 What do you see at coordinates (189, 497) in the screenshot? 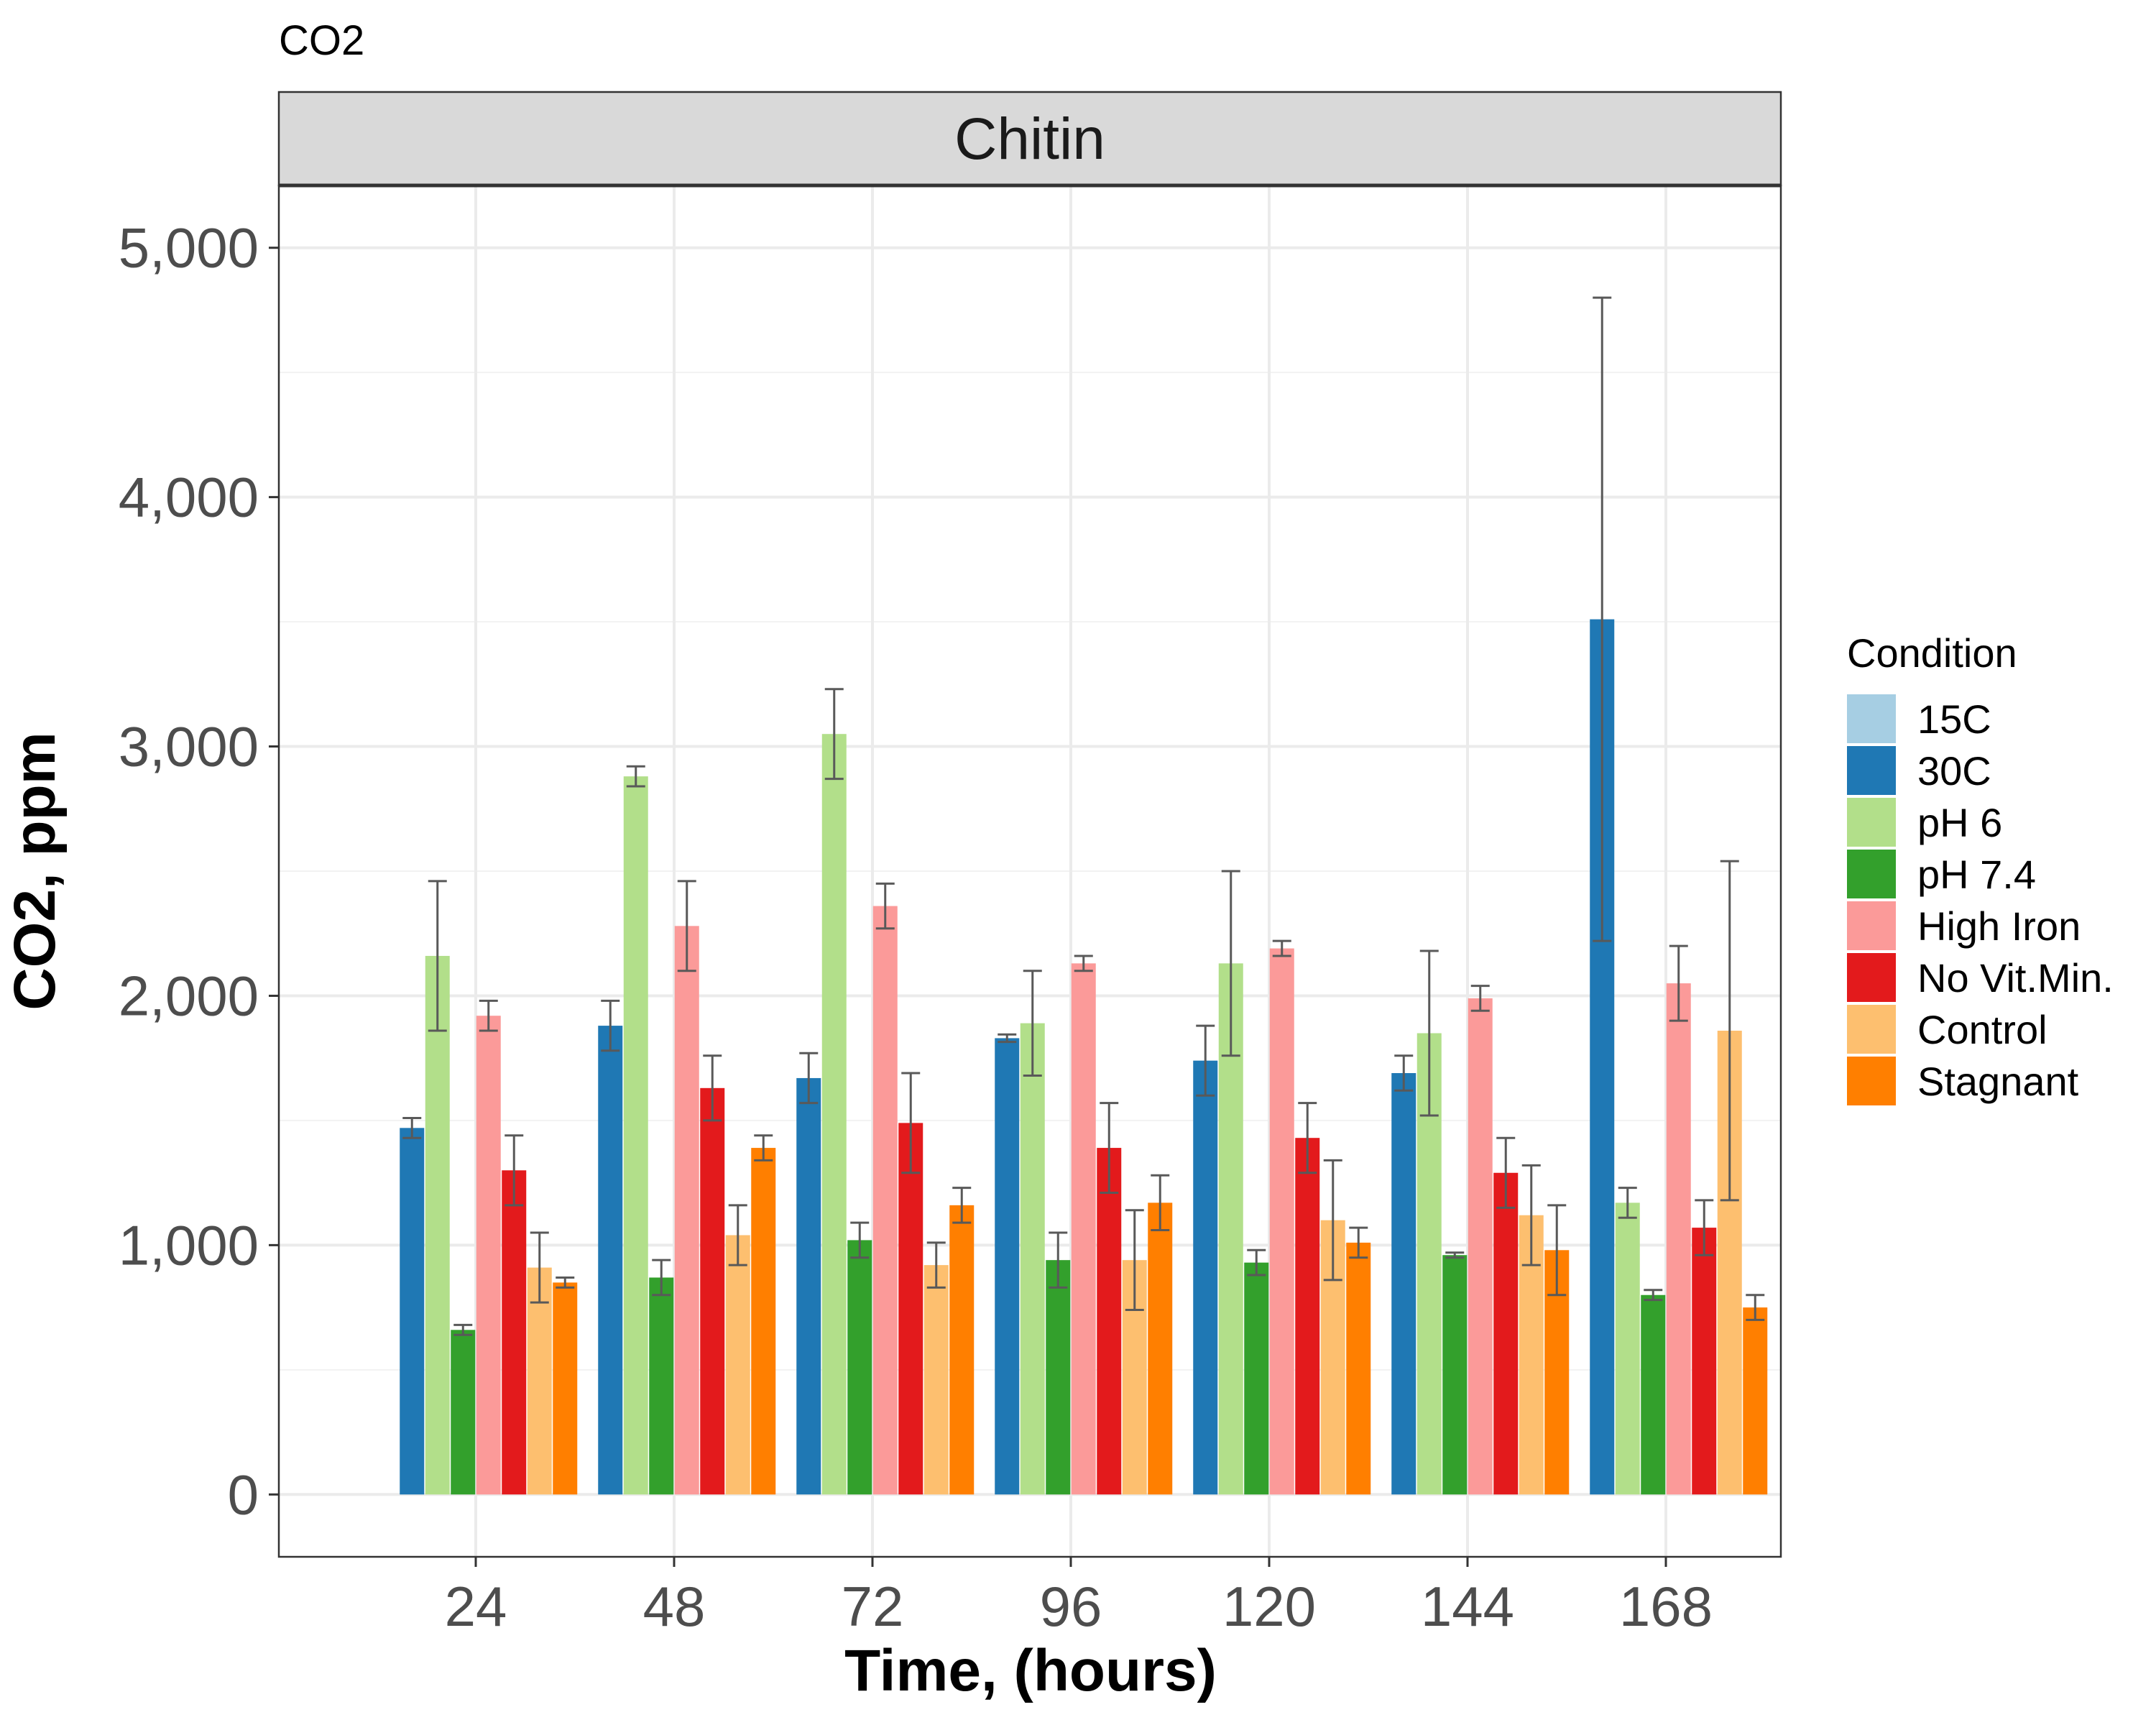
I see `y-tick-label: 4,000` at bounding box center [189, 497].